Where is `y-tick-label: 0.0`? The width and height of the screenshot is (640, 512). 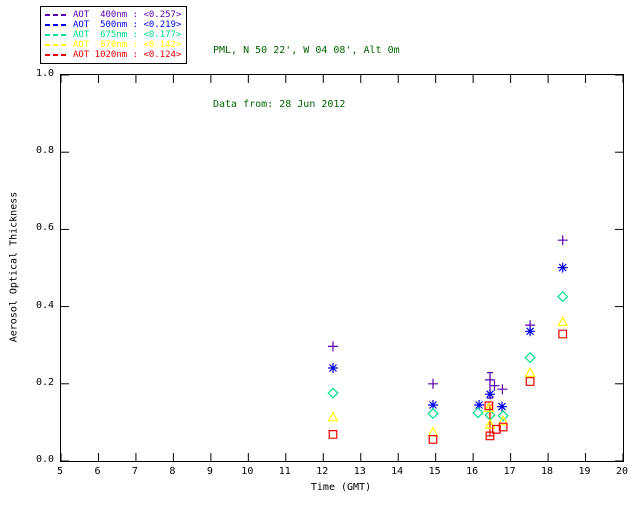 y-tick-label: 0.0 is located at coordinates (44, 459).